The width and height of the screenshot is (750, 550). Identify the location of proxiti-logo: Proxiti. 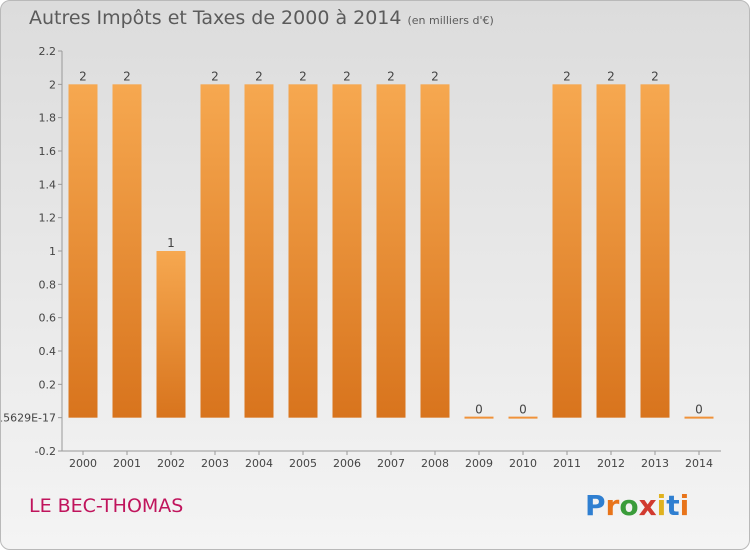
(637, 505).